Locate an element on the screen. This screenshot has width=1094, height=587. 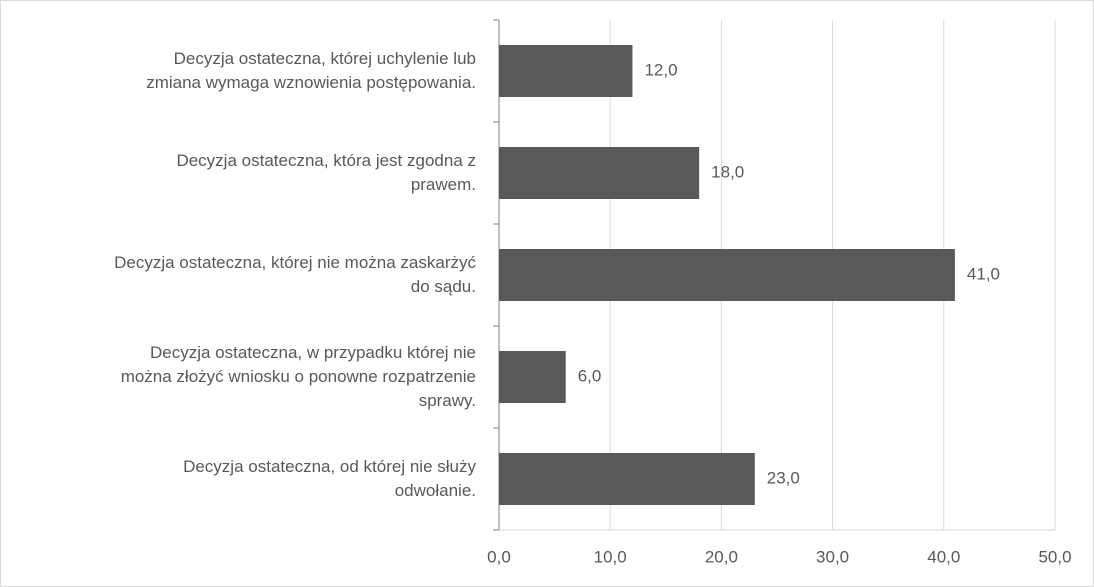
x-tick-label: 0,0 is located at coordinates (499, 556).